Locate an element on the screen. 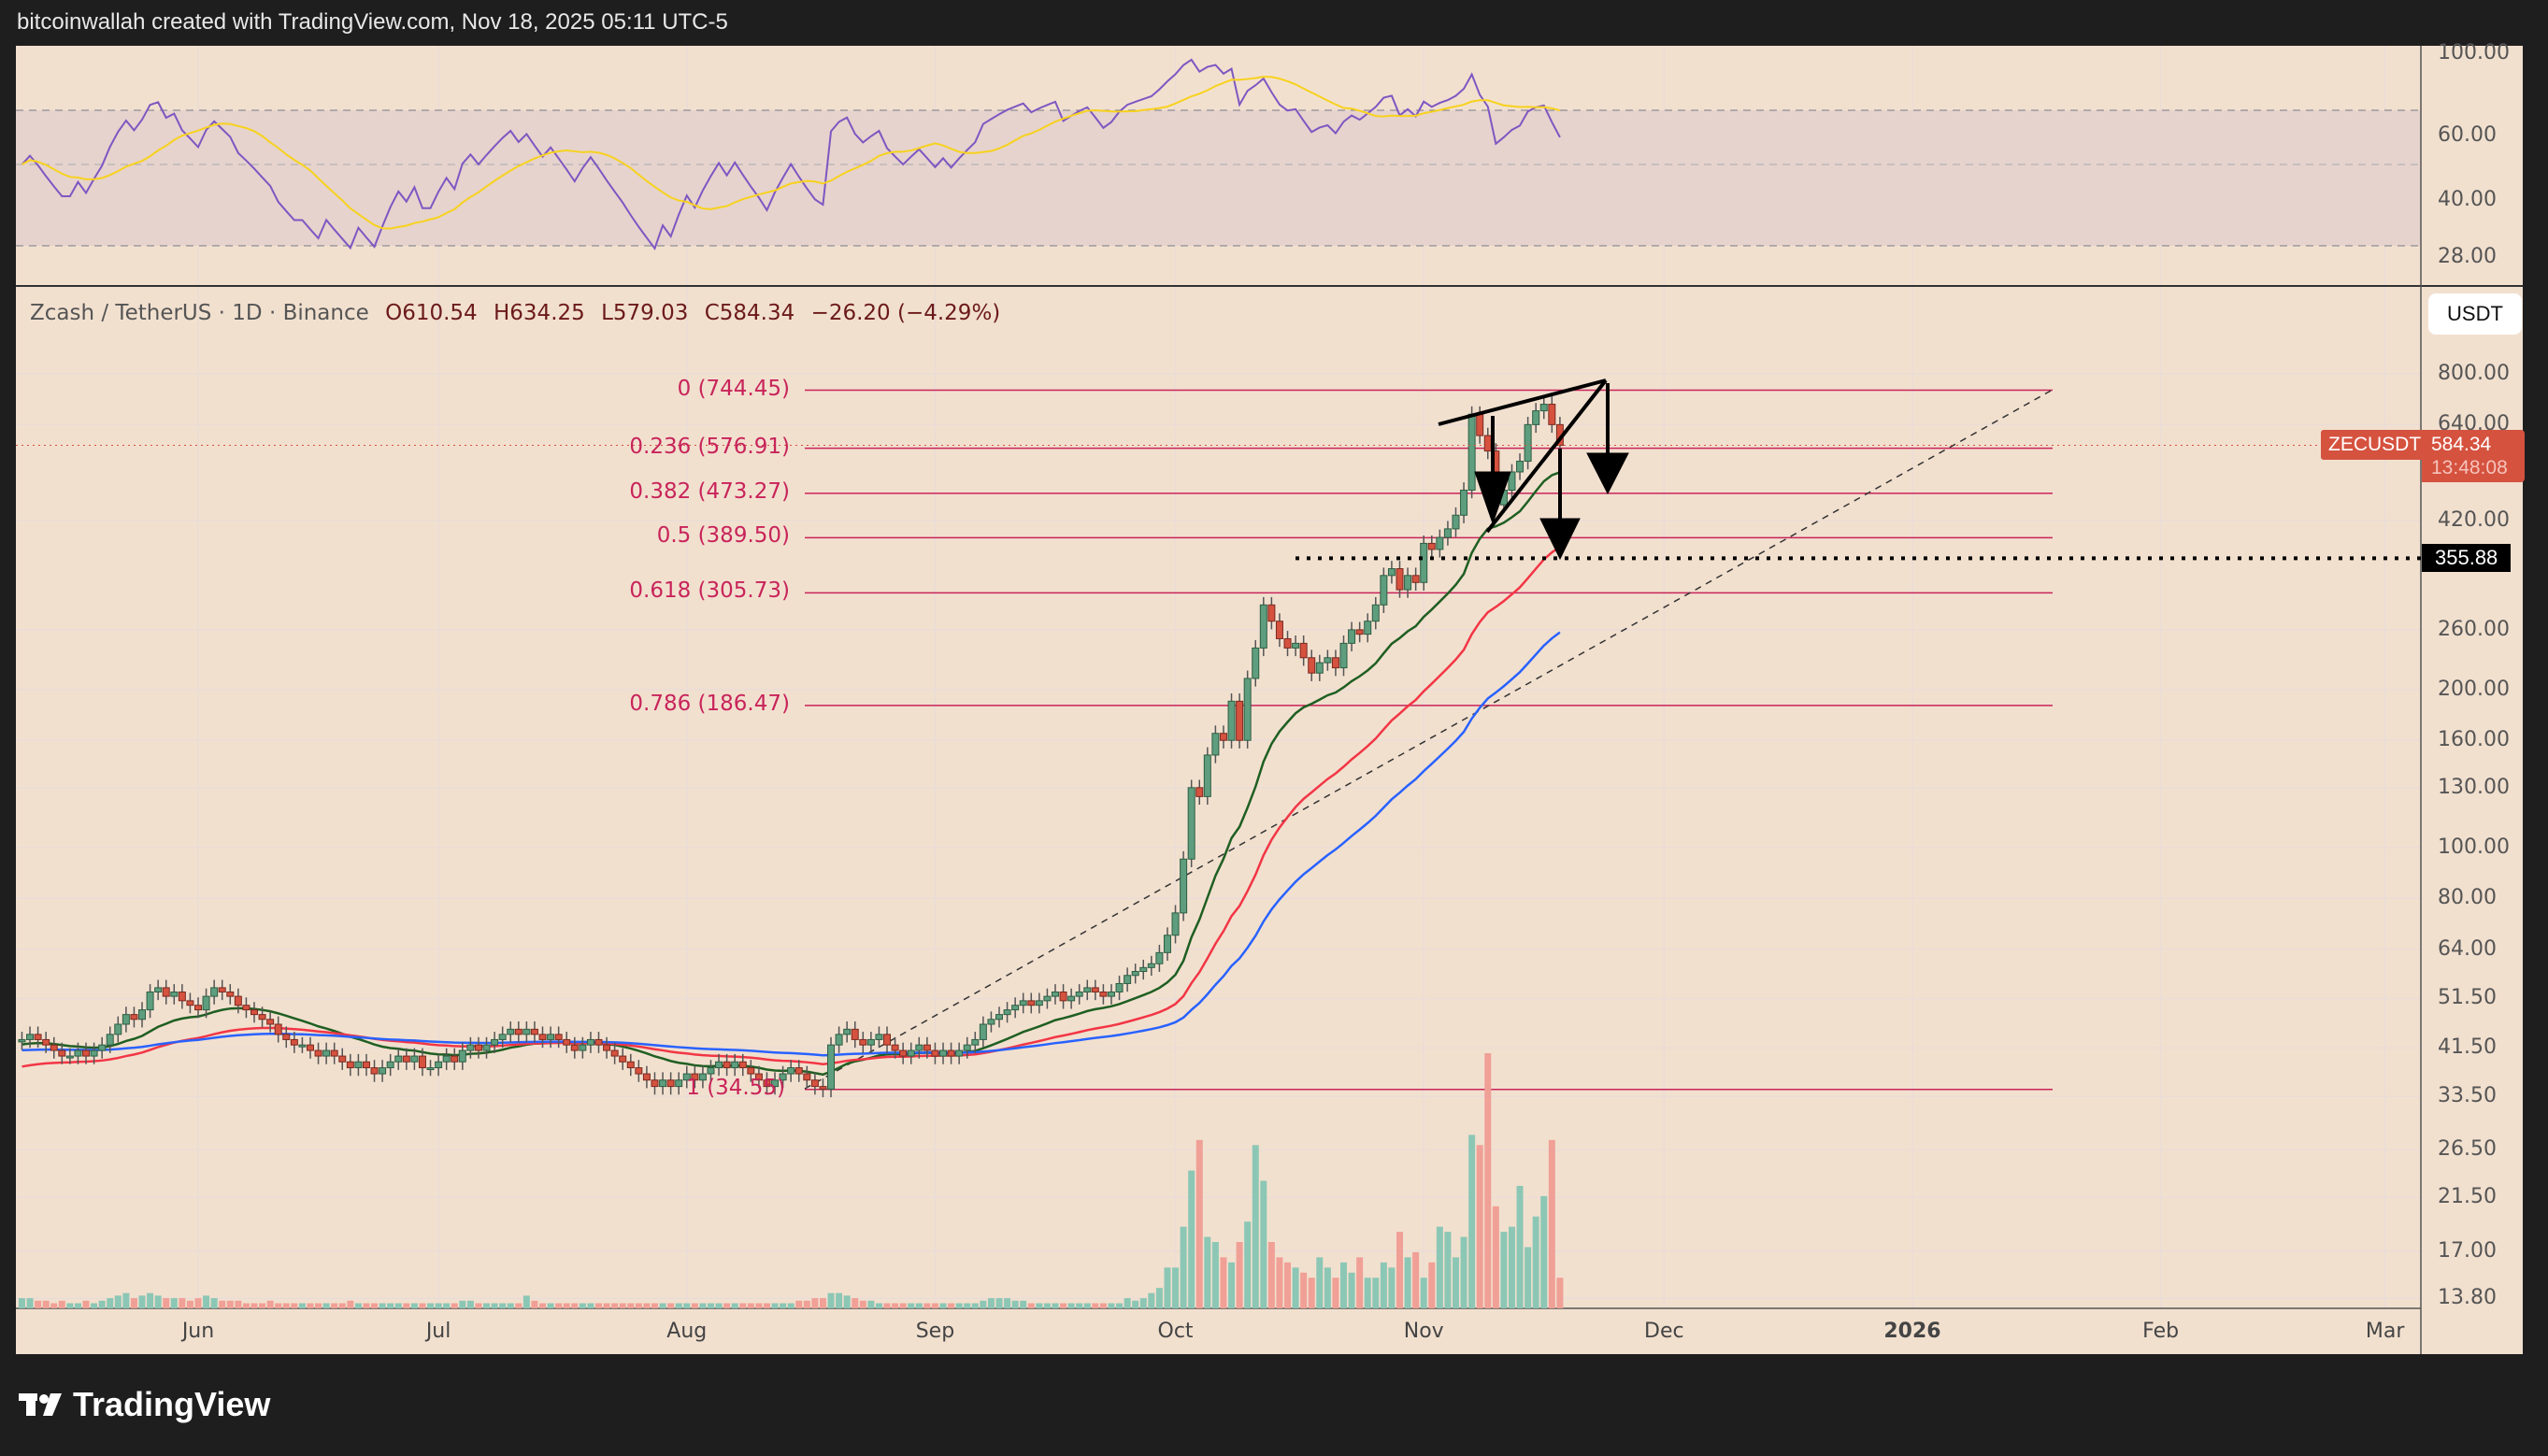  time-axis-label: Aug is located at coordinates (687, 1331).